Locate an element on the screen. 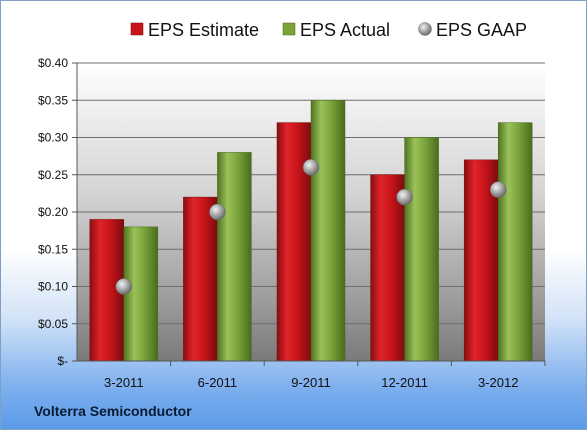  marker-eps-gaap-3-2011 is located at coordinates (124, 286).